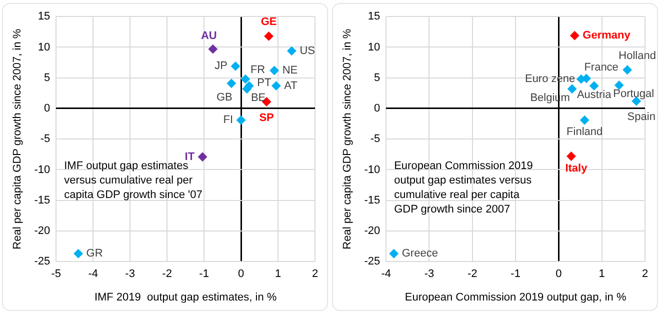 This screenshot has height=312, width=660. I want to click on series-label: BE, so click(258, 98).